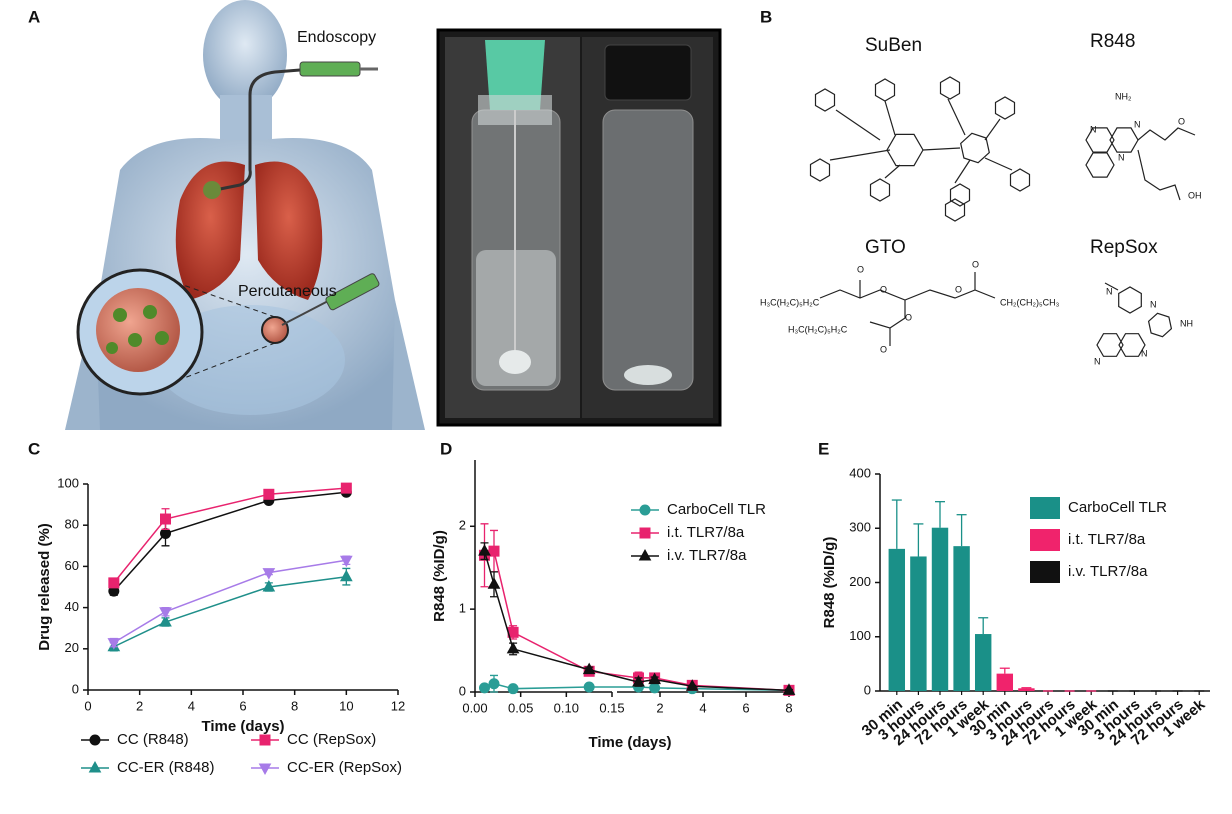 This screenshot has height=814, width=1232. Describe the element at coordinates (34, 448) in the screenshot. I see `panel-label: C` at that location.